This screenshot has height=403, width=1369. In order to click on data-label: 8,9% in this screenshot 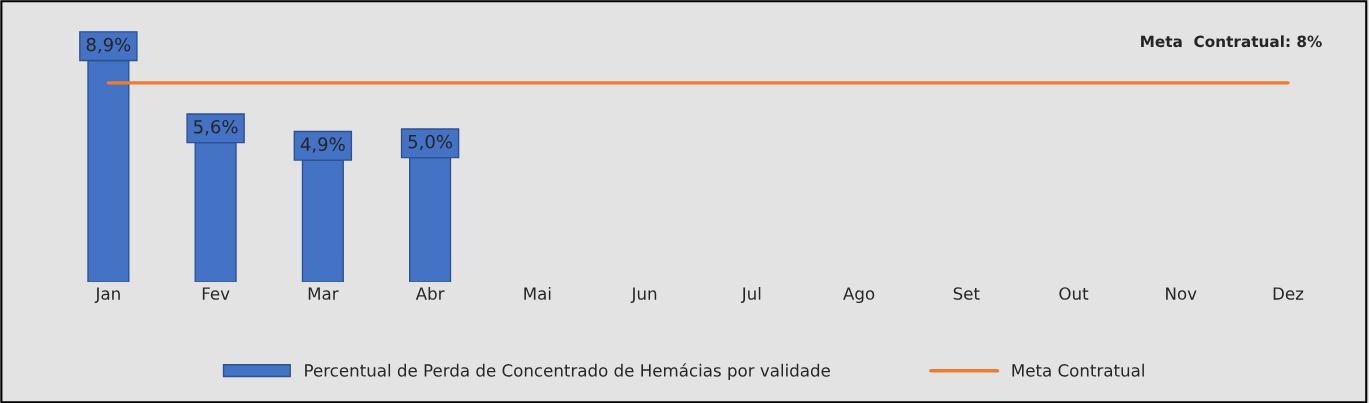, I will do `click(108, 45)`.